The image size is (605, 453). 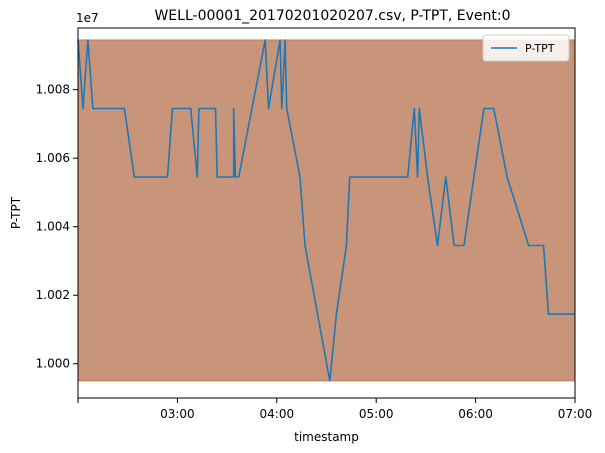 What do you see at coordinates (376, 414) in the screenshot?
I see `x-tick-label: 05:00` at bounding box center [376, 414].